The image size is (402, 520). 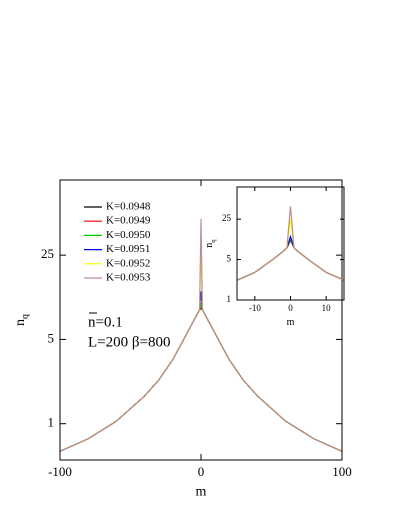 I want to click on legend-label: K=0.0951, so click(x=128, y=249).